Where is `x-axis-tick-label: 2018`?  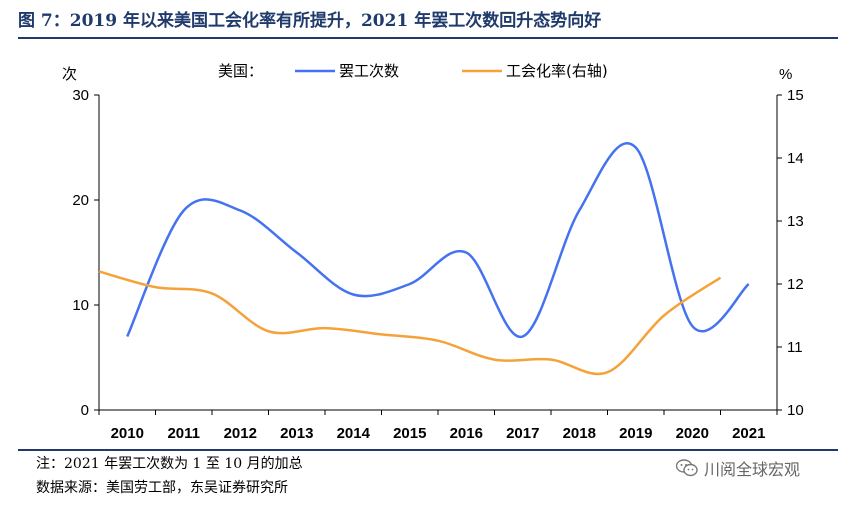
x-axis-tick-label: 2018 is located at coordinates (579, 433).